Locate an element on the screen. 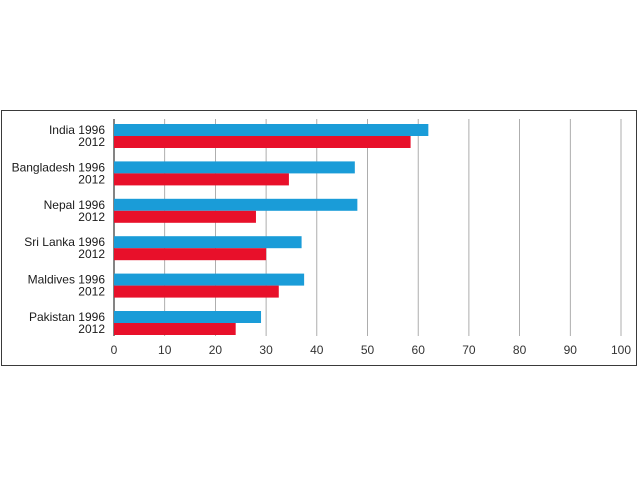  bar-india-1996 is located at coordinates (271, 130).